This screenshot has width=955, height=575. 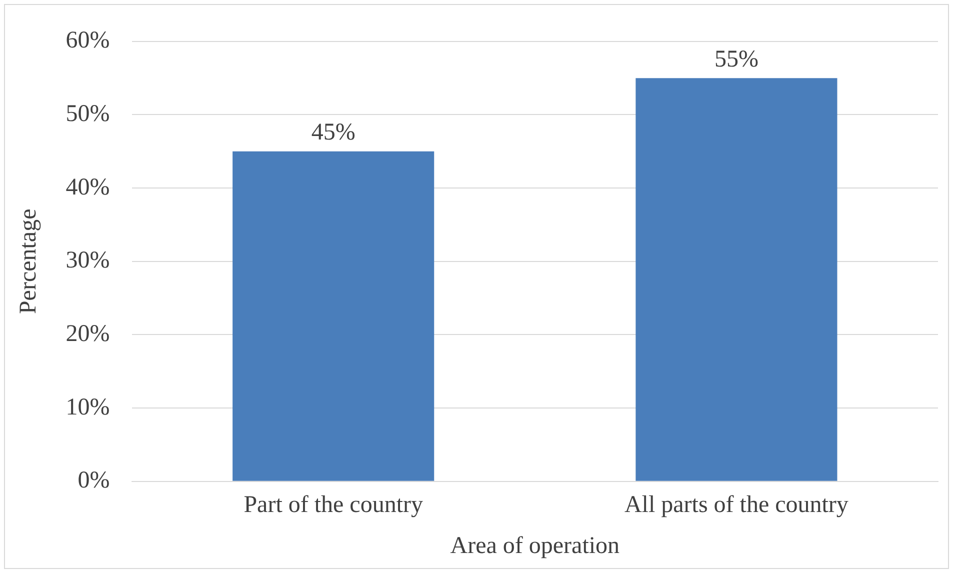 What do you see at coordinates (88, 334) in the screenshot?
I see `y-tick-label: 20%` at bounding box center [88, 334].